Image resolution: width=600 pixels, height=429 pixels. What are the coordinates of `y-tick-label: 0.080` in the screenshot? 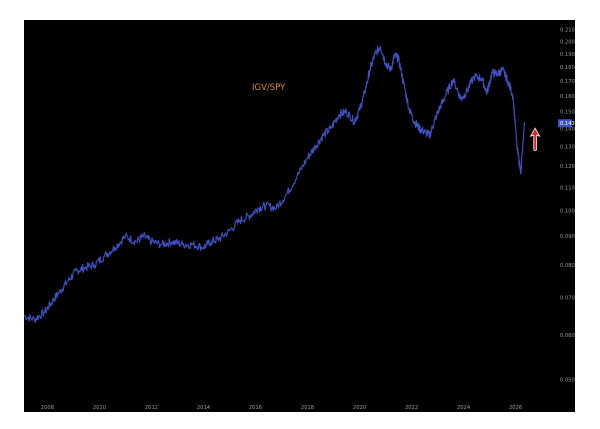 It's located at (567, 266).